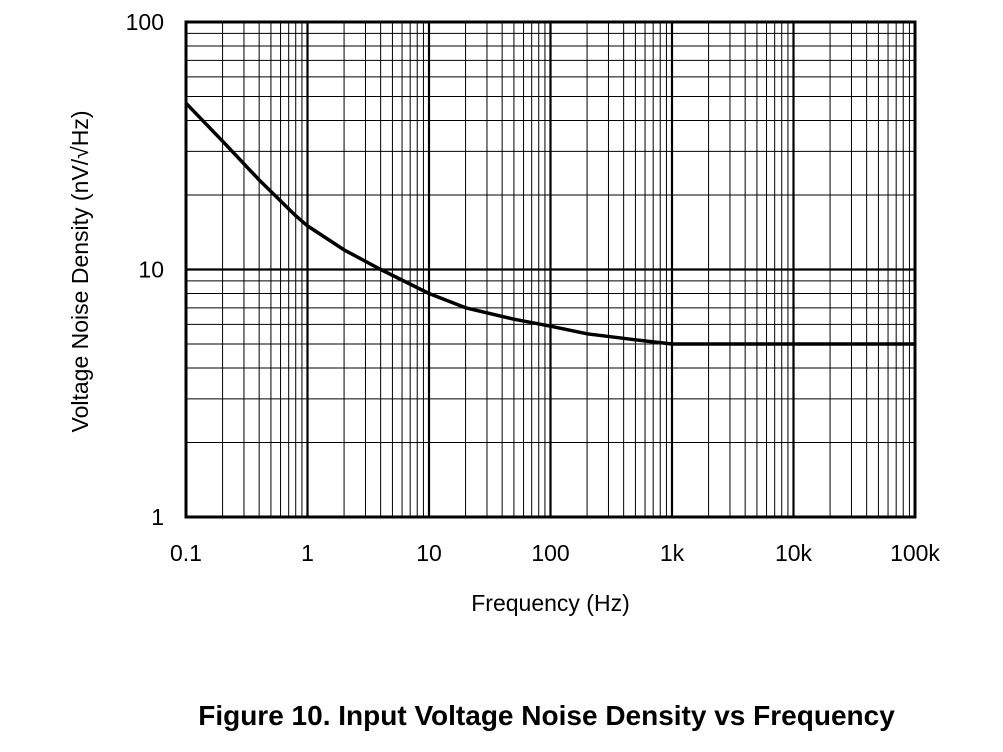 This screenshot has width=1003, height=752. I want to click on x-tick-label: 100, so click(550, 553).